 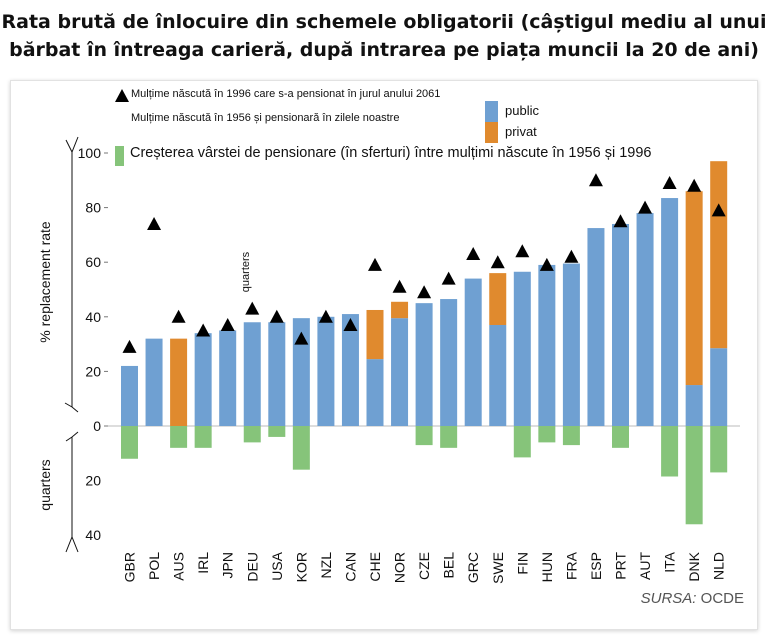 What do you see at coordinates (522, 110) in the screenshot?
I see `legend-public-label: public` at bounding box center [522, 110].